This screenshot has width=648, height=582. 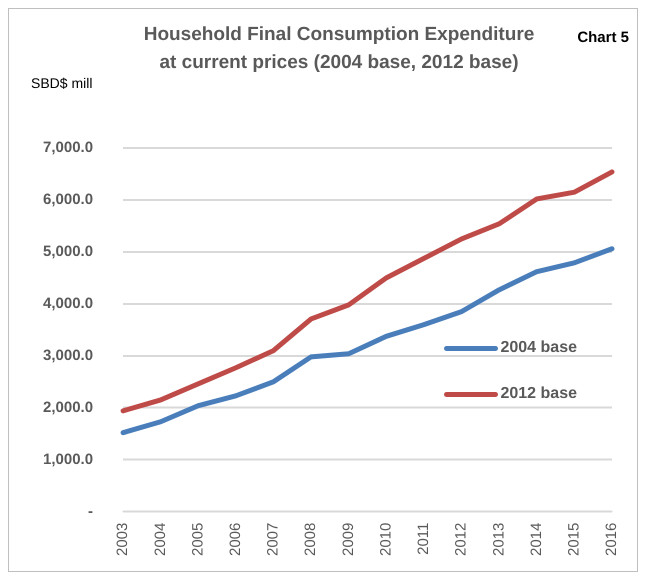 What do you see at coordinates (385, 539) in the screenshot?
I see `x-tick-label: 2010` at bounding box center [385, 539].